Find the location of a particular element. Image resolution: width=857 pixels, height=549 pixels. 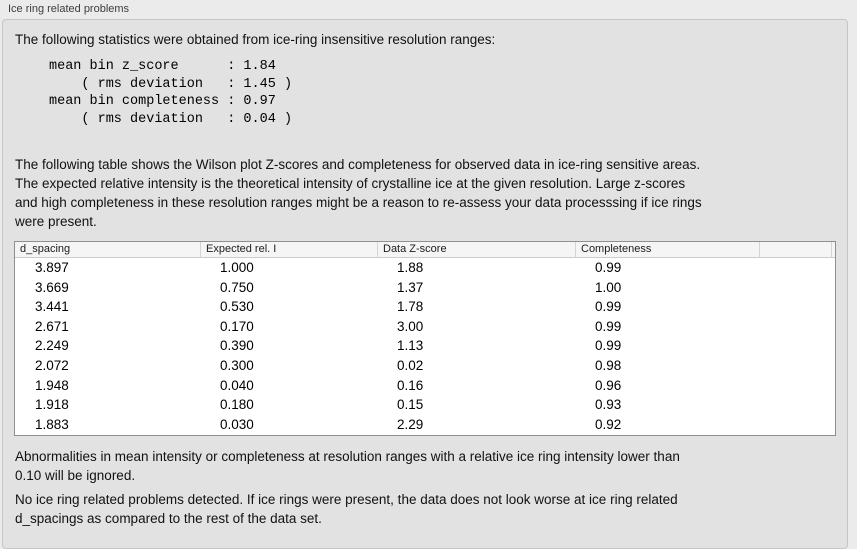

table-cell: 1.37 is located at coordinates (410, 287).